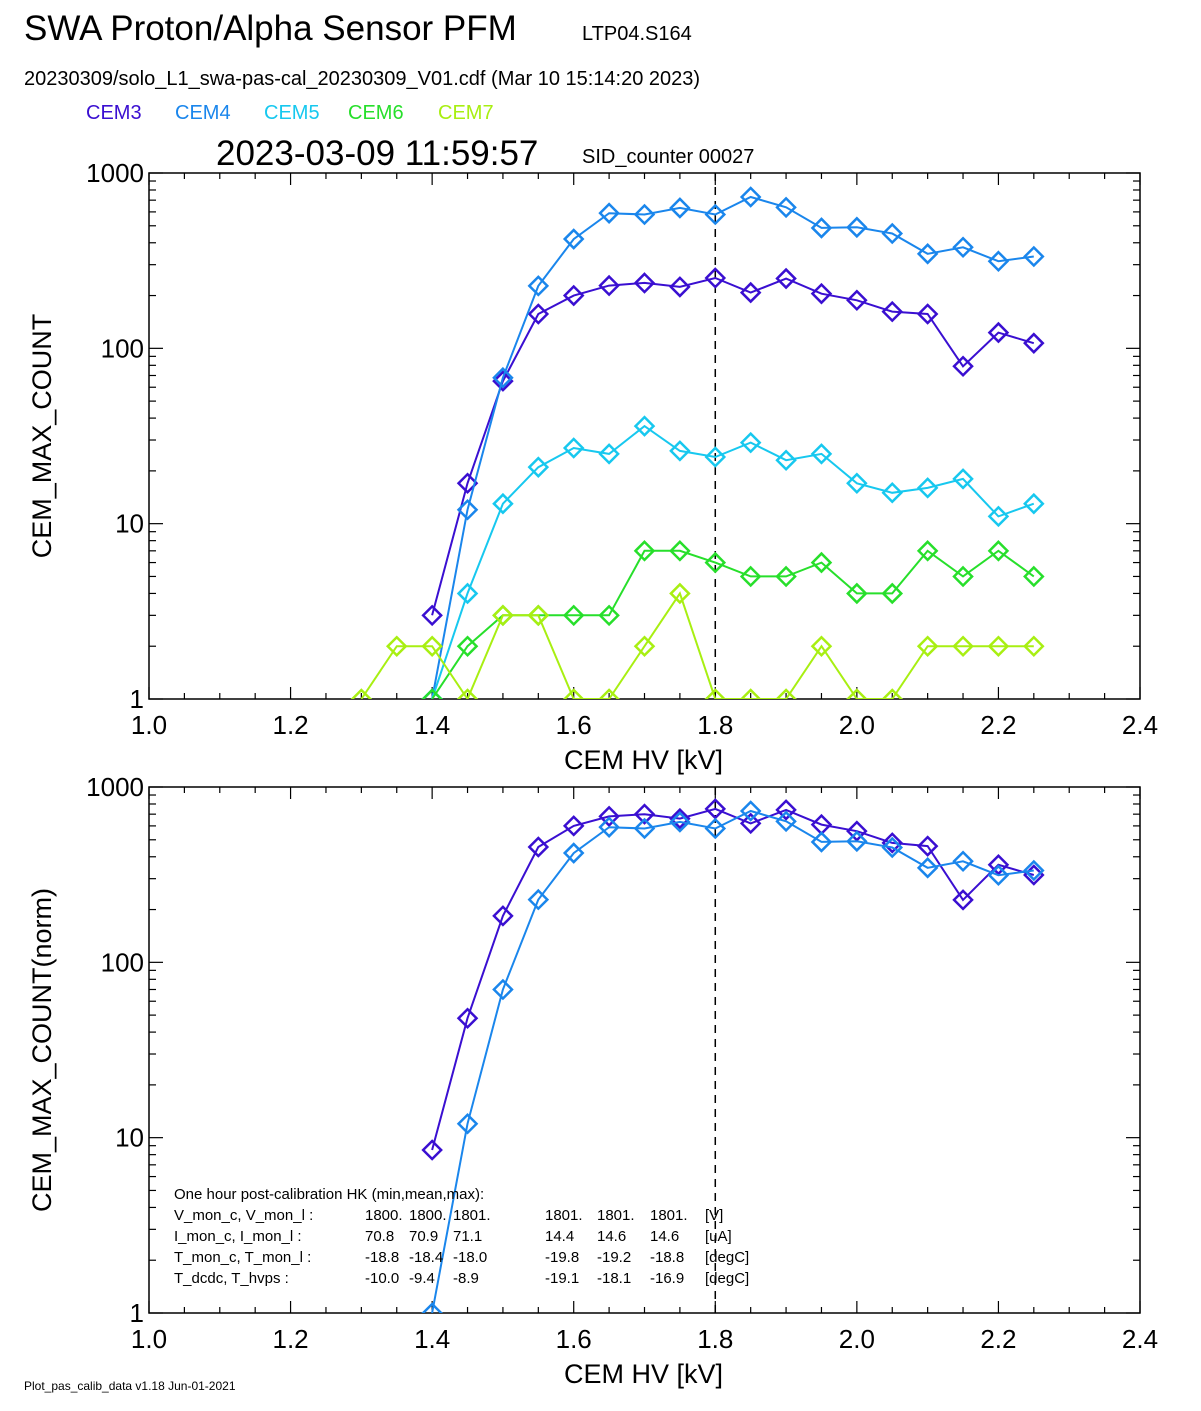 The width and height of the screenshot is (1201, 1411). Describe the element at coordinates (243, 1215) in the screenshot. I see `hk-row-label: V_mon_c, V_mon_l :` at that location.